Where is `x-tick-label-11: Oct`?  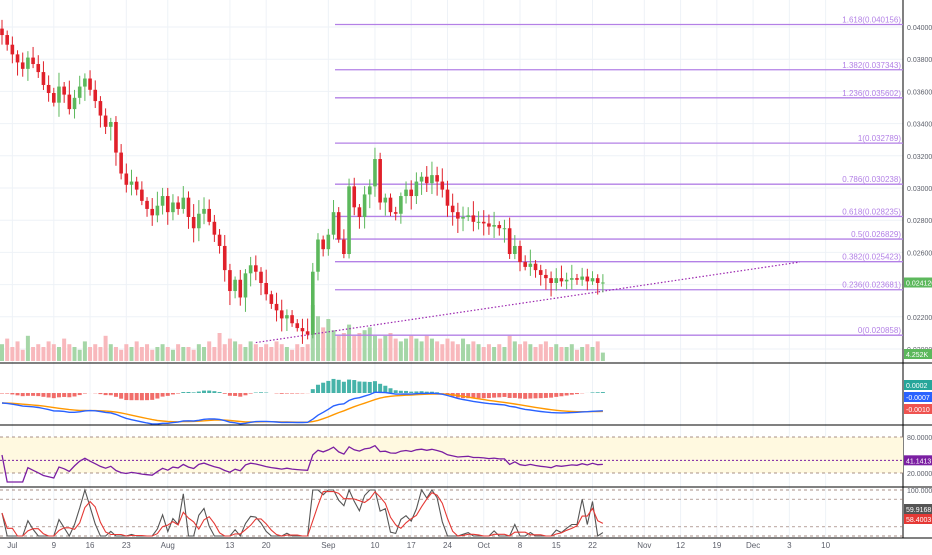
x-tick-label-11: Oct is located at coordinates (484, 545).